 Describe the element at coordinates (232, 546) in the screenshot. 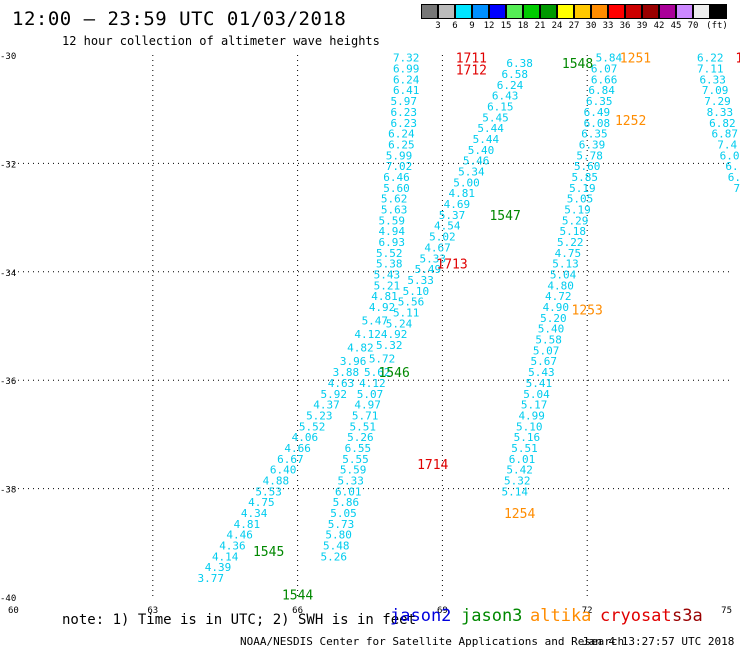

I see `wave-height-value: 4.36` at that location.